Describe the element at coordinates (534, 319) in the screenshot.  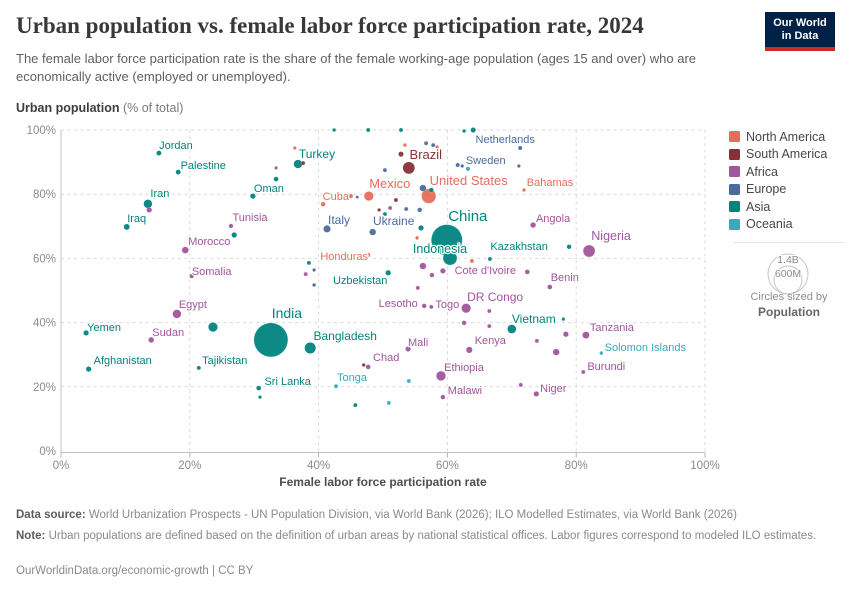
I see `country-label: Vietnam` at that location.